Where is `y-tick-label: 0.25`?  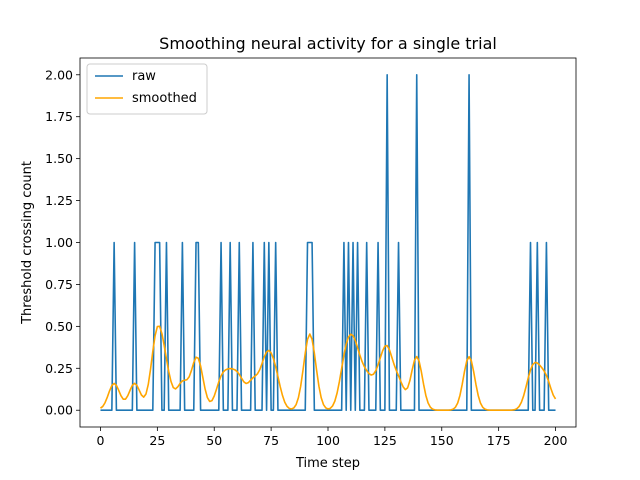
y-tick-label: 0.25 is located at coordinates (59, 368).